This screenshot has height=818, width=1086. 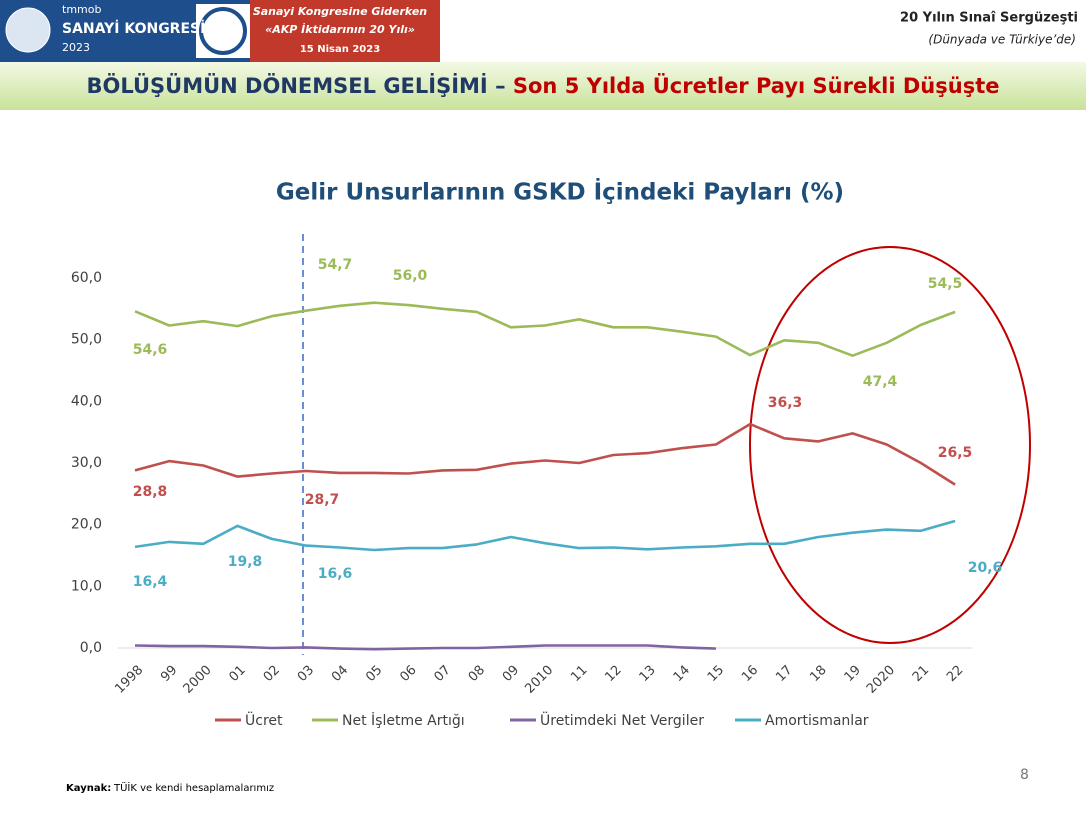 What do you see at coordinates (403, 720) in the screenshot?
I see `legend-label: Net İşletme Artığı` at bounding box center [403, 720].